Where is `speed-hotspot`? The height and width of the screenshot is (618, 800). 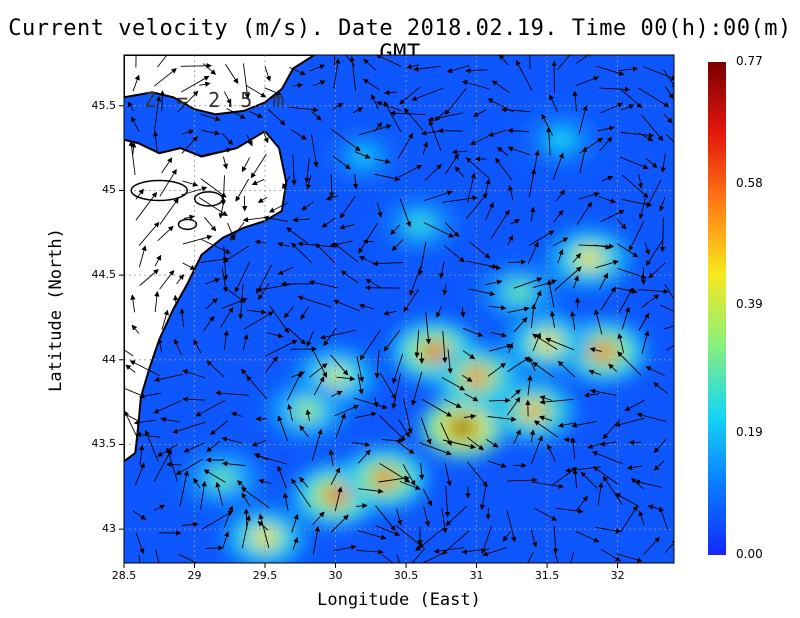 speed-hotspot is located at coordinates (462, 427).